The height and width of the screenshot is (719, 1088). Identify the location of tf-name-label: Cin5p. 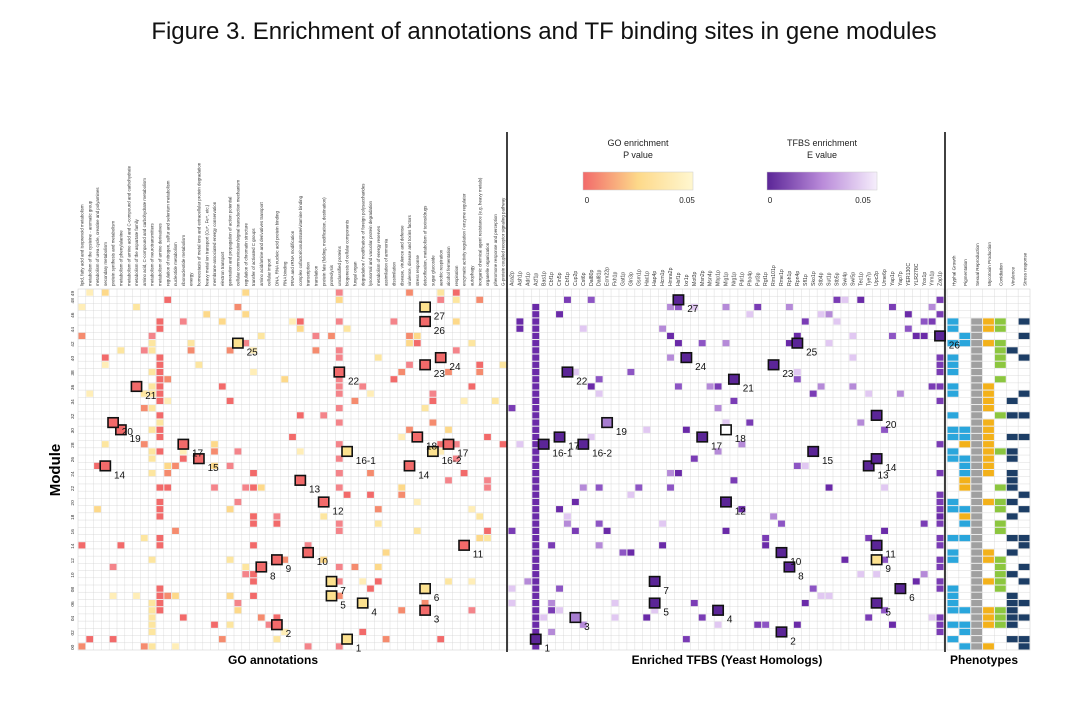
(560, 279).